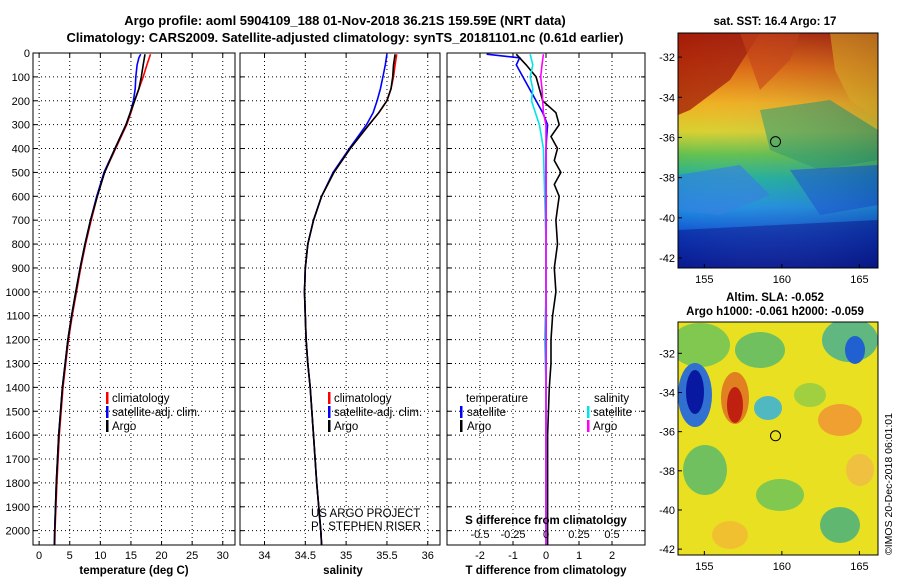  Describe the element at coordinates (21, 245) in the screenshot. I see `depth-tick-label: 800` at that location.